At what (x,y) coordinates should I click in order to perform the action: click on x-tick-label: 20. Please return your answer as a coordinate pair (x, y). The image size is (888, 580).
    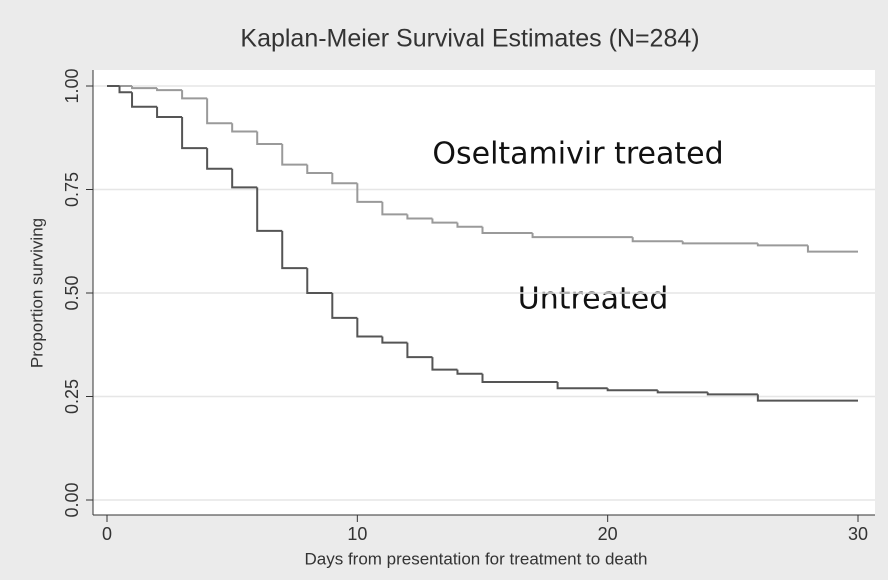
    Looking at the image, I should click on (608, 534).